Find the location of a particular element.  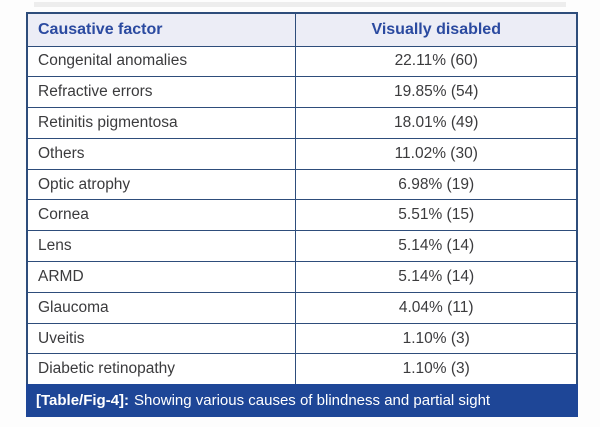

factor-cell: Others is located at coordinates (161, 153).